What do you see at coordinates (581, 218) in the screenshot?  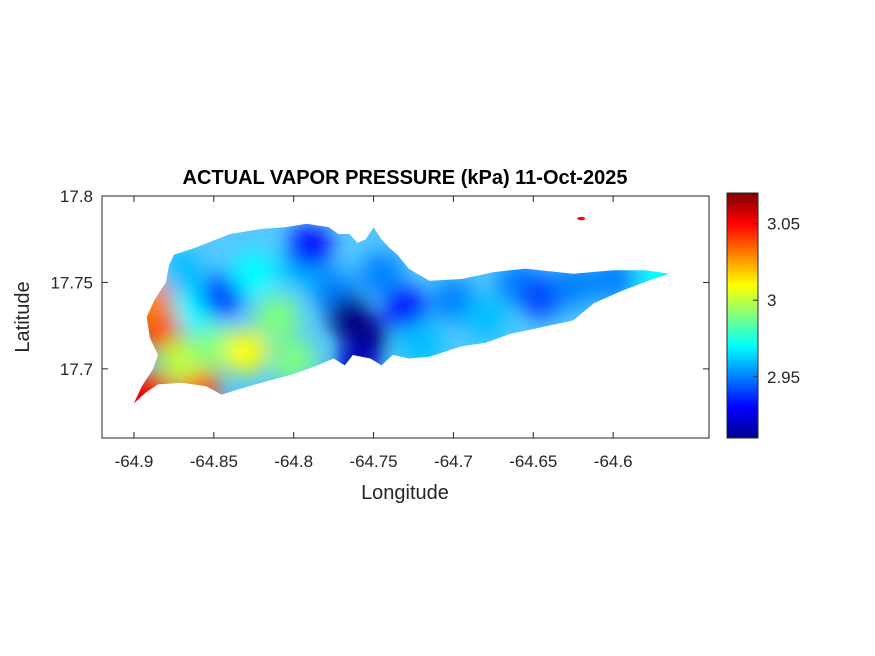 I see `islet-mark` at bounding box center [581, 218].